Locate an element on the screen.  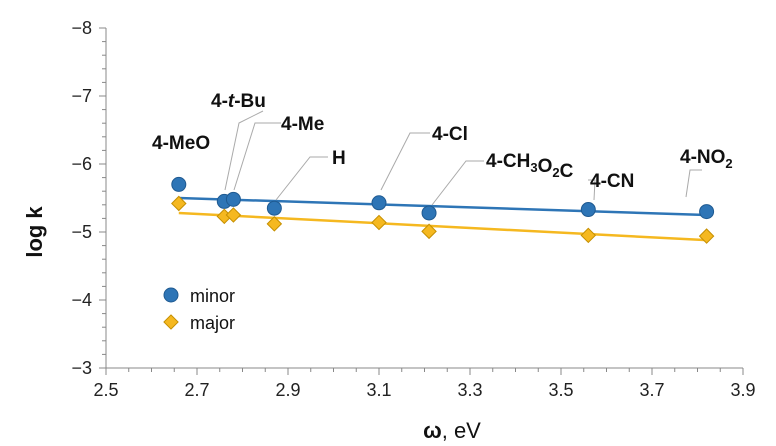
y-tick-label: −5 is located at coordinates (81, 232).